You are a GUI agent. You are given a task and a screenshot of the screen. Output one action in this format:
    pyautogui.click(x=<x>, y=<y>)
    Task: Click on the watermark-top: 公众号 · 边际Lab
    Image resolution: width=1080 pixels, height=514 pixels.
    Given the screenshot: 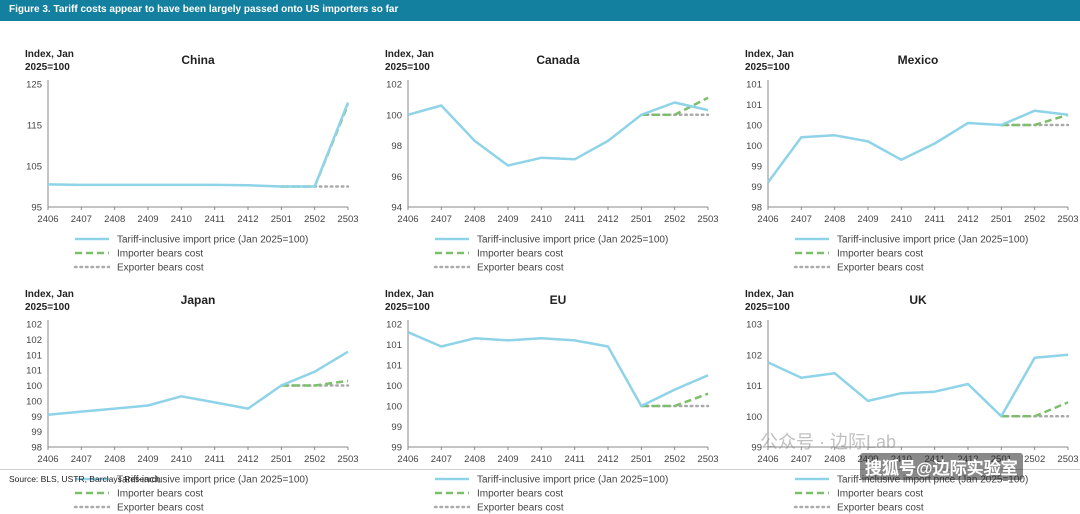 What is the action you would take?
    pyautogui.click(x=828, y=442)
    